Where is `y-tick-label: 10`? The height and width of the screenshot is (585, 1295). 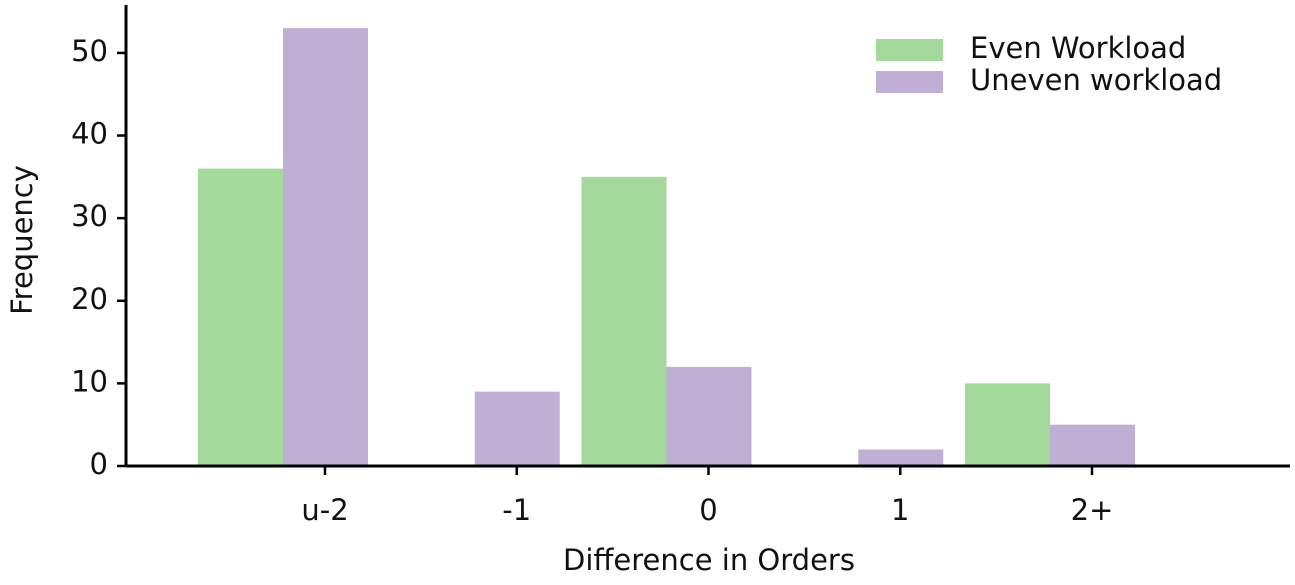 y-tick-label: 10 is located at coordinates (89, 381).